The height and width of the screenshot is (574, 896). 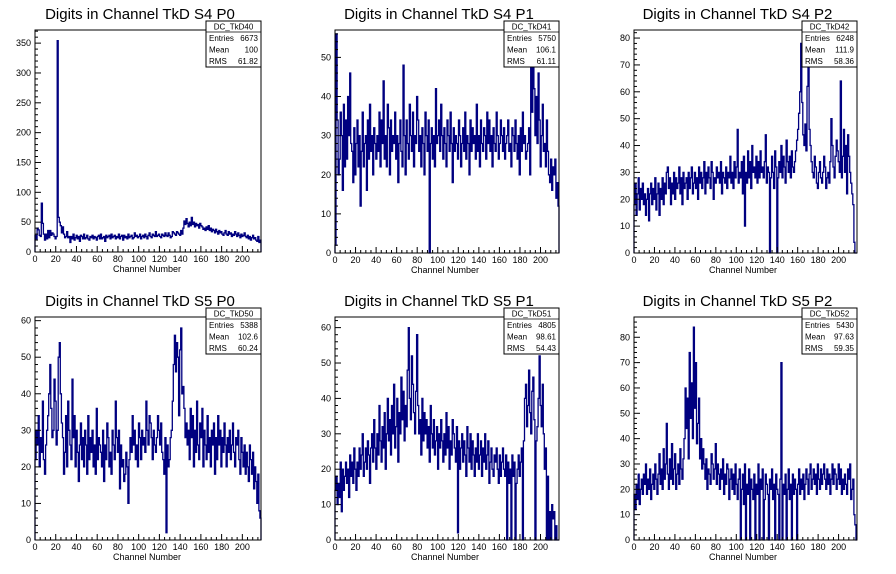 I want to click on y-tick-label: 300, so click(x=23, y=73).